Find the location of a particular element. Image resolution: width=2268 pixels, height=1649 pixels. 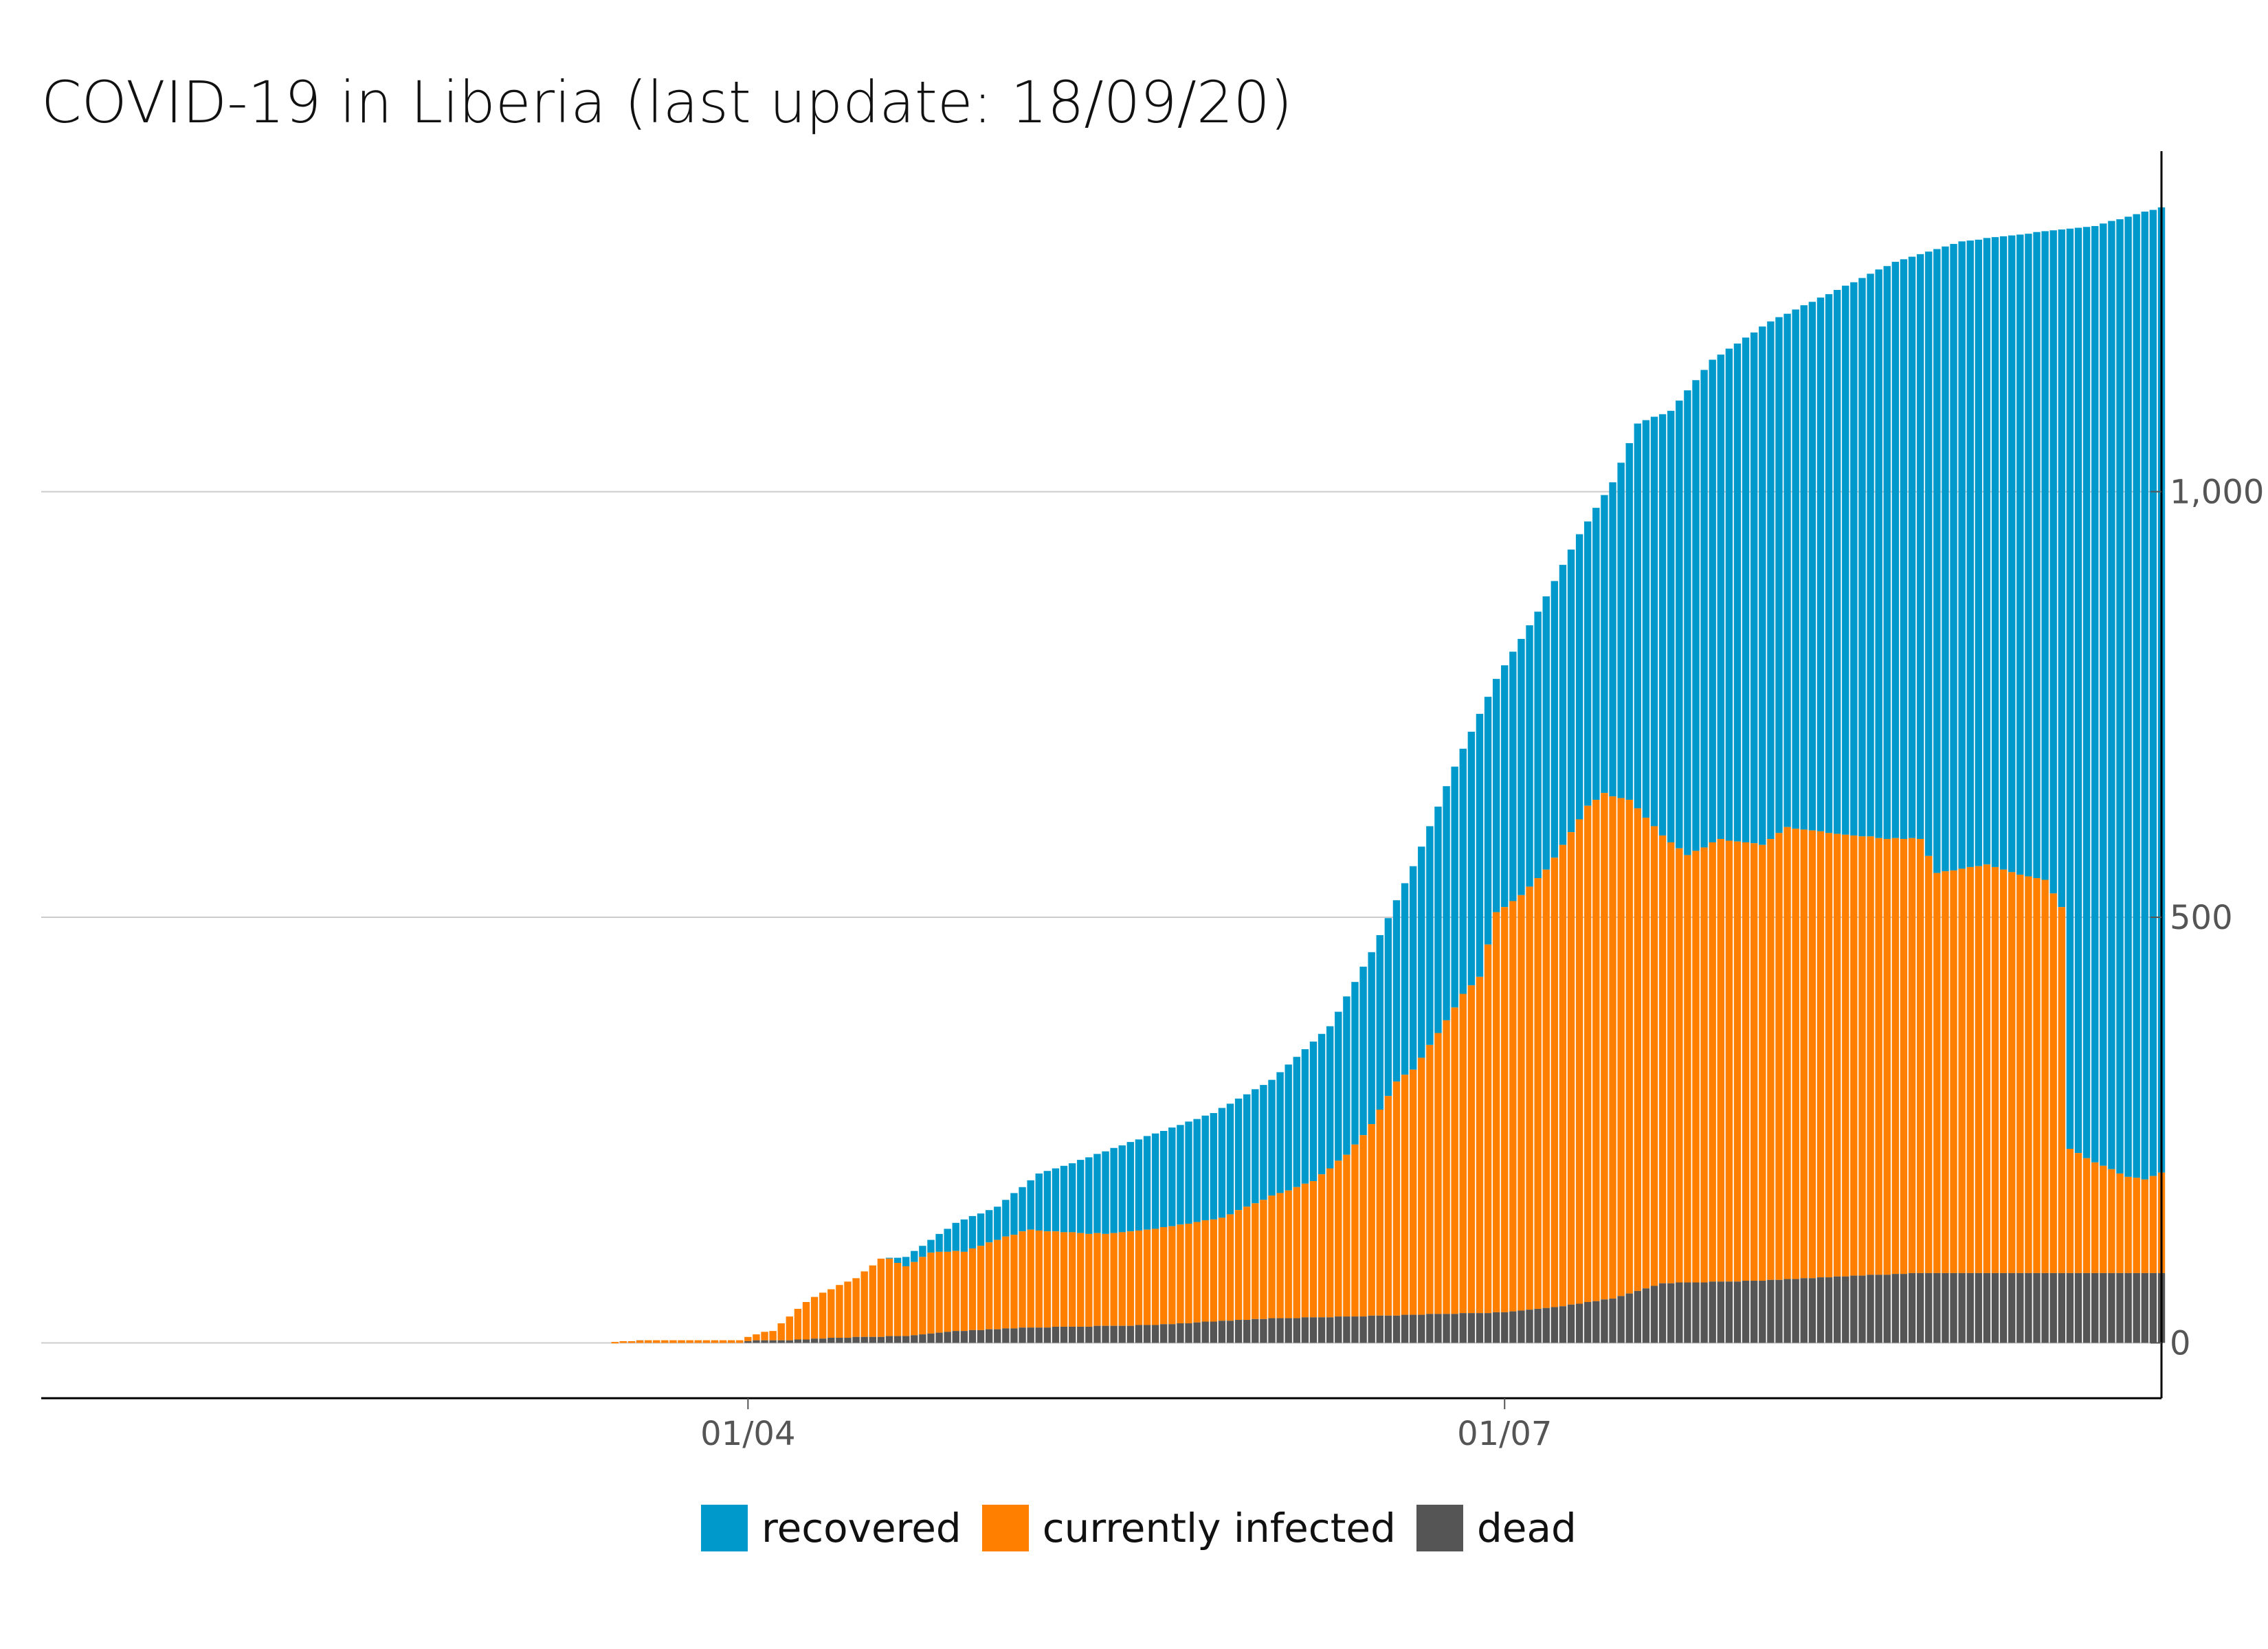

legend-item-recovered: recovered is located at coordinates (831, 1528).